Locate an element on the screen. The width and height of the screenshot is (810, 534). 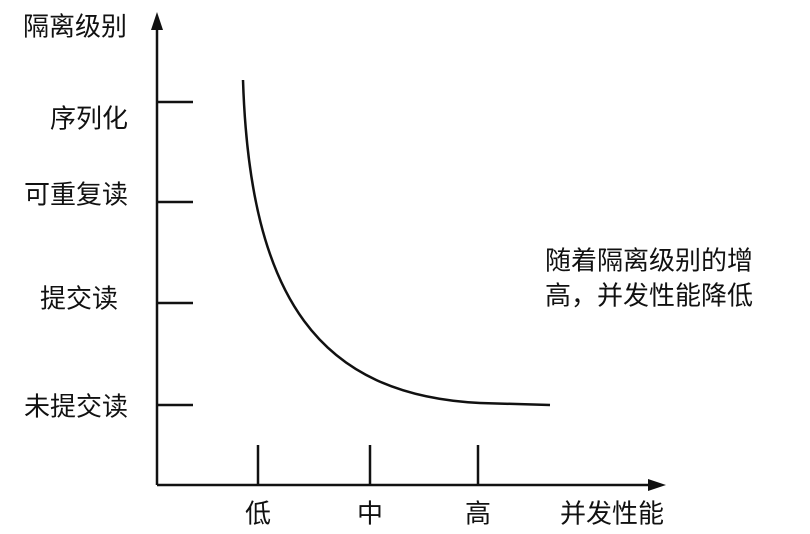
x-level-label: 低 is located at coordinates (258, 515).